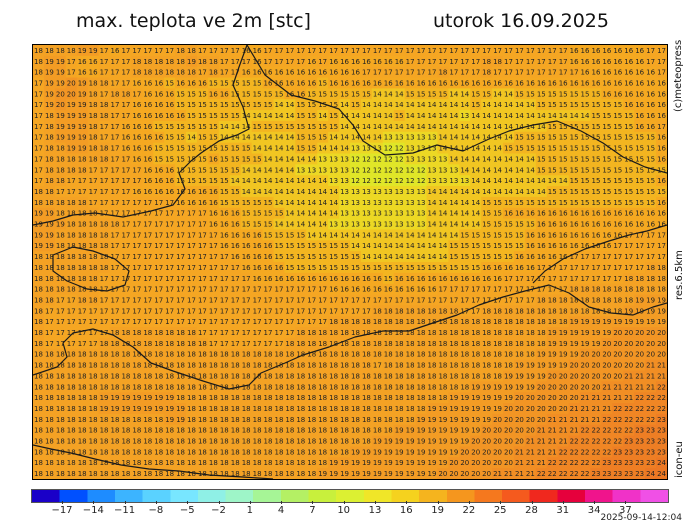  What do you see at coordinates (344, 510) in the screenshot?
I see `color-scale-tick-label: 10` at bounding box center [344, 510].